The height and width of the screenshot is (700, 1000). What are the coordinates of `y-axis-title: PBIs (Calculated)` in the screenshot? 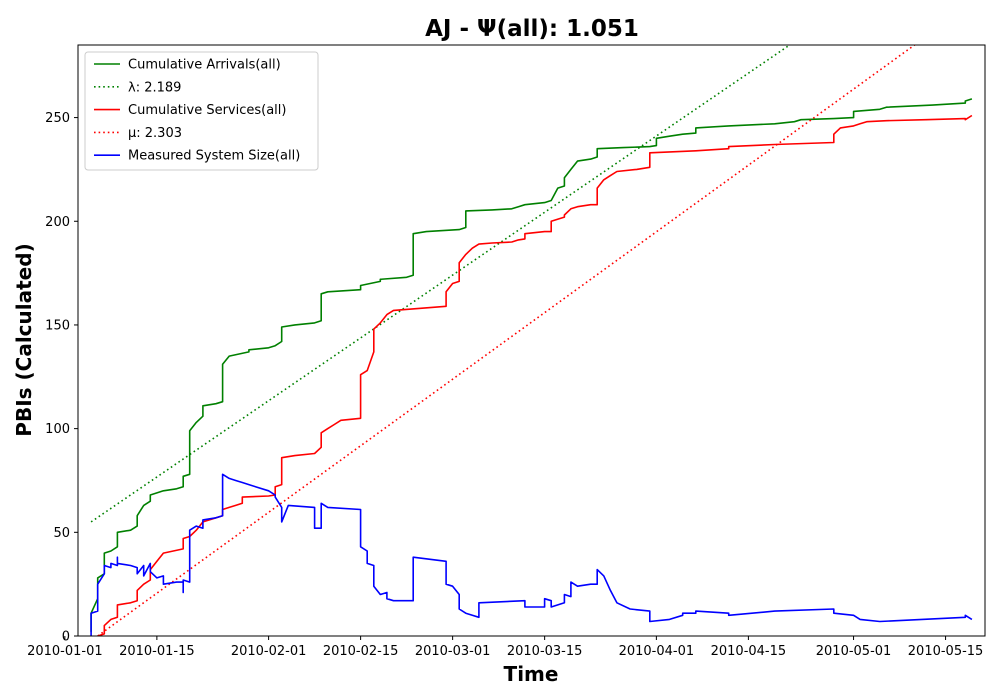 It's located at (24, 339).